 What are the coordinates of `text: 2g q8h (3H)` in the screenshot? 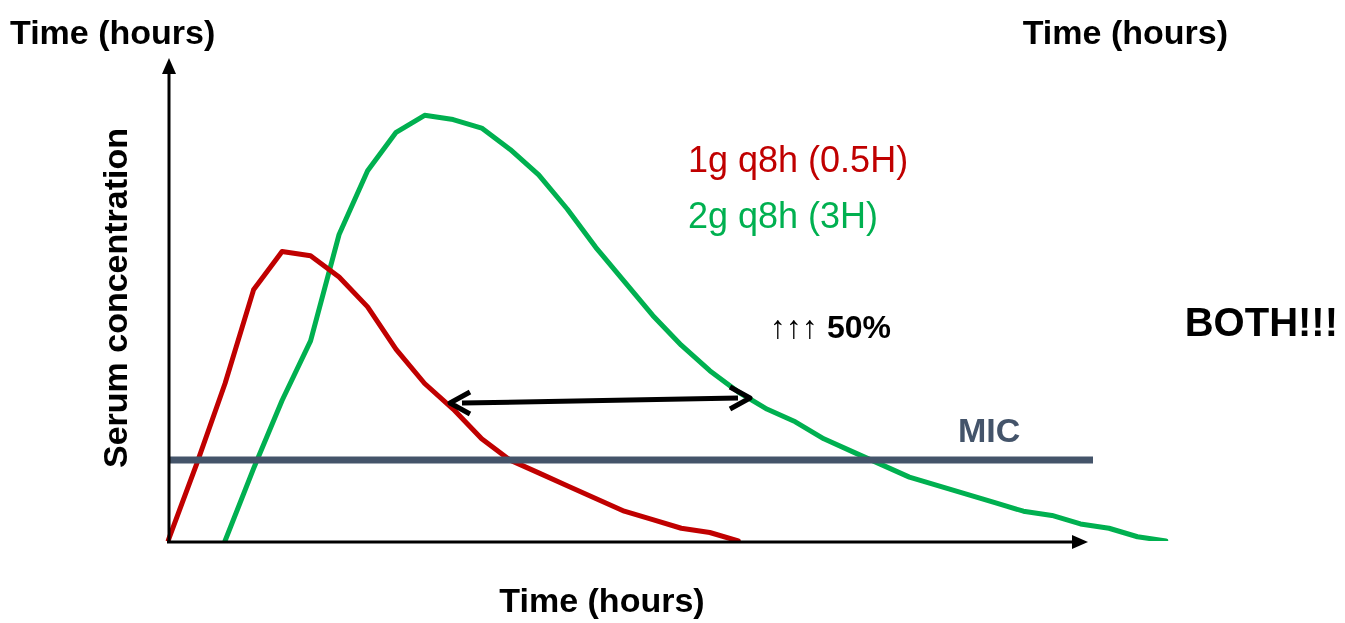 It's located at (783, 215).